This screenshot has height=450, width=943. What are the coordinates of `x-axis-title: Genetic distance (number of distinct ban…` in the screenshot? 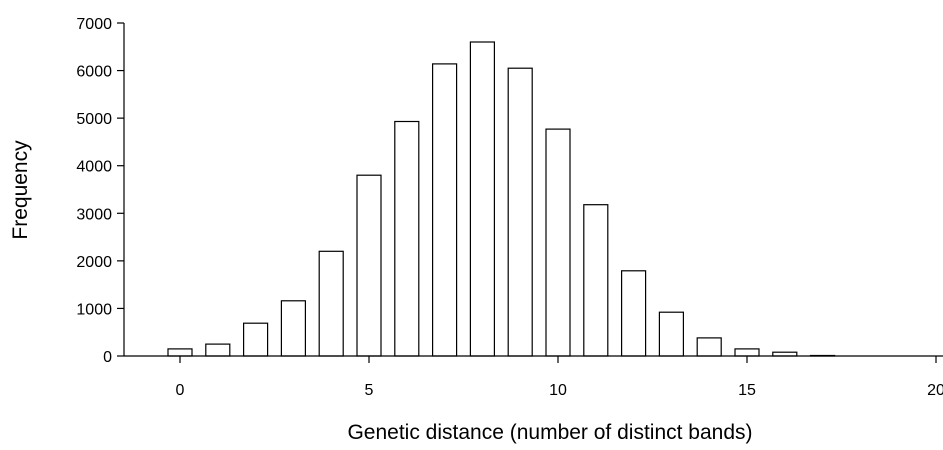 It's located at (549, 432).